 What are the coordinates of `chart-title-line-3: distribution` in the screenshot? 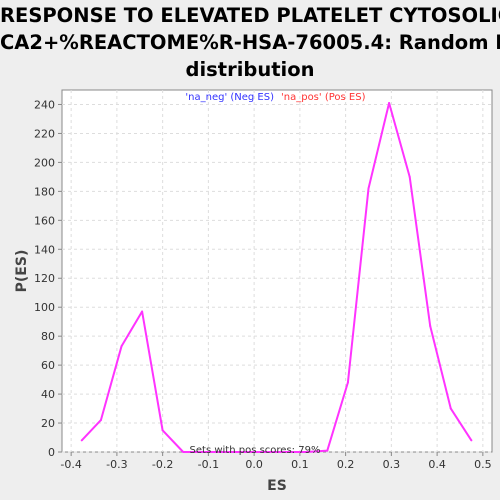 It's located at (250, 69).